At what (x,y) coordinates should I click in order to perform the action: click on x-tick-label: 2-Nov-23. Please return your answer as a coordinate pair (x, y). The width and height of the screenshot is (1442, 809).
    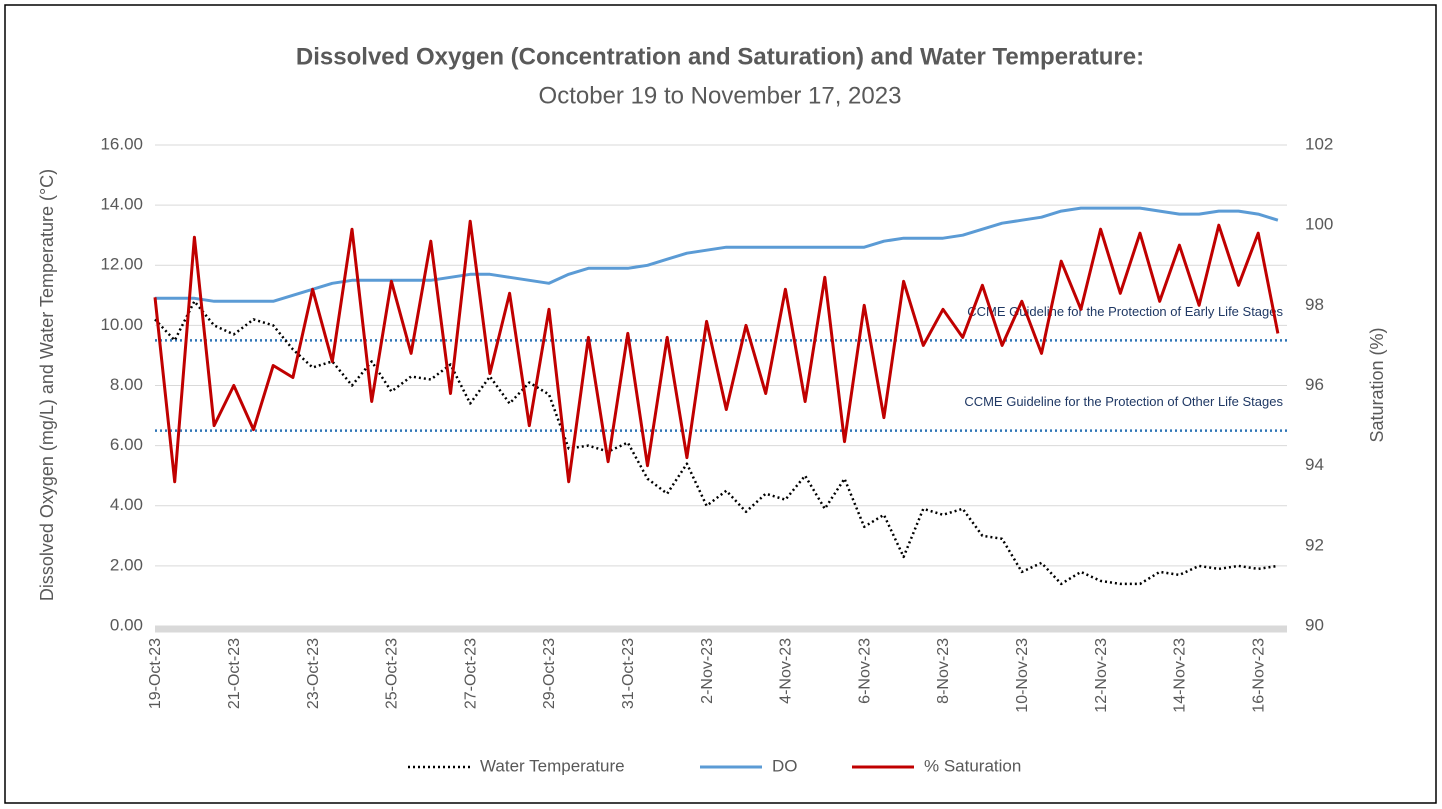
    Looking at the image, I should click on (707, 671).